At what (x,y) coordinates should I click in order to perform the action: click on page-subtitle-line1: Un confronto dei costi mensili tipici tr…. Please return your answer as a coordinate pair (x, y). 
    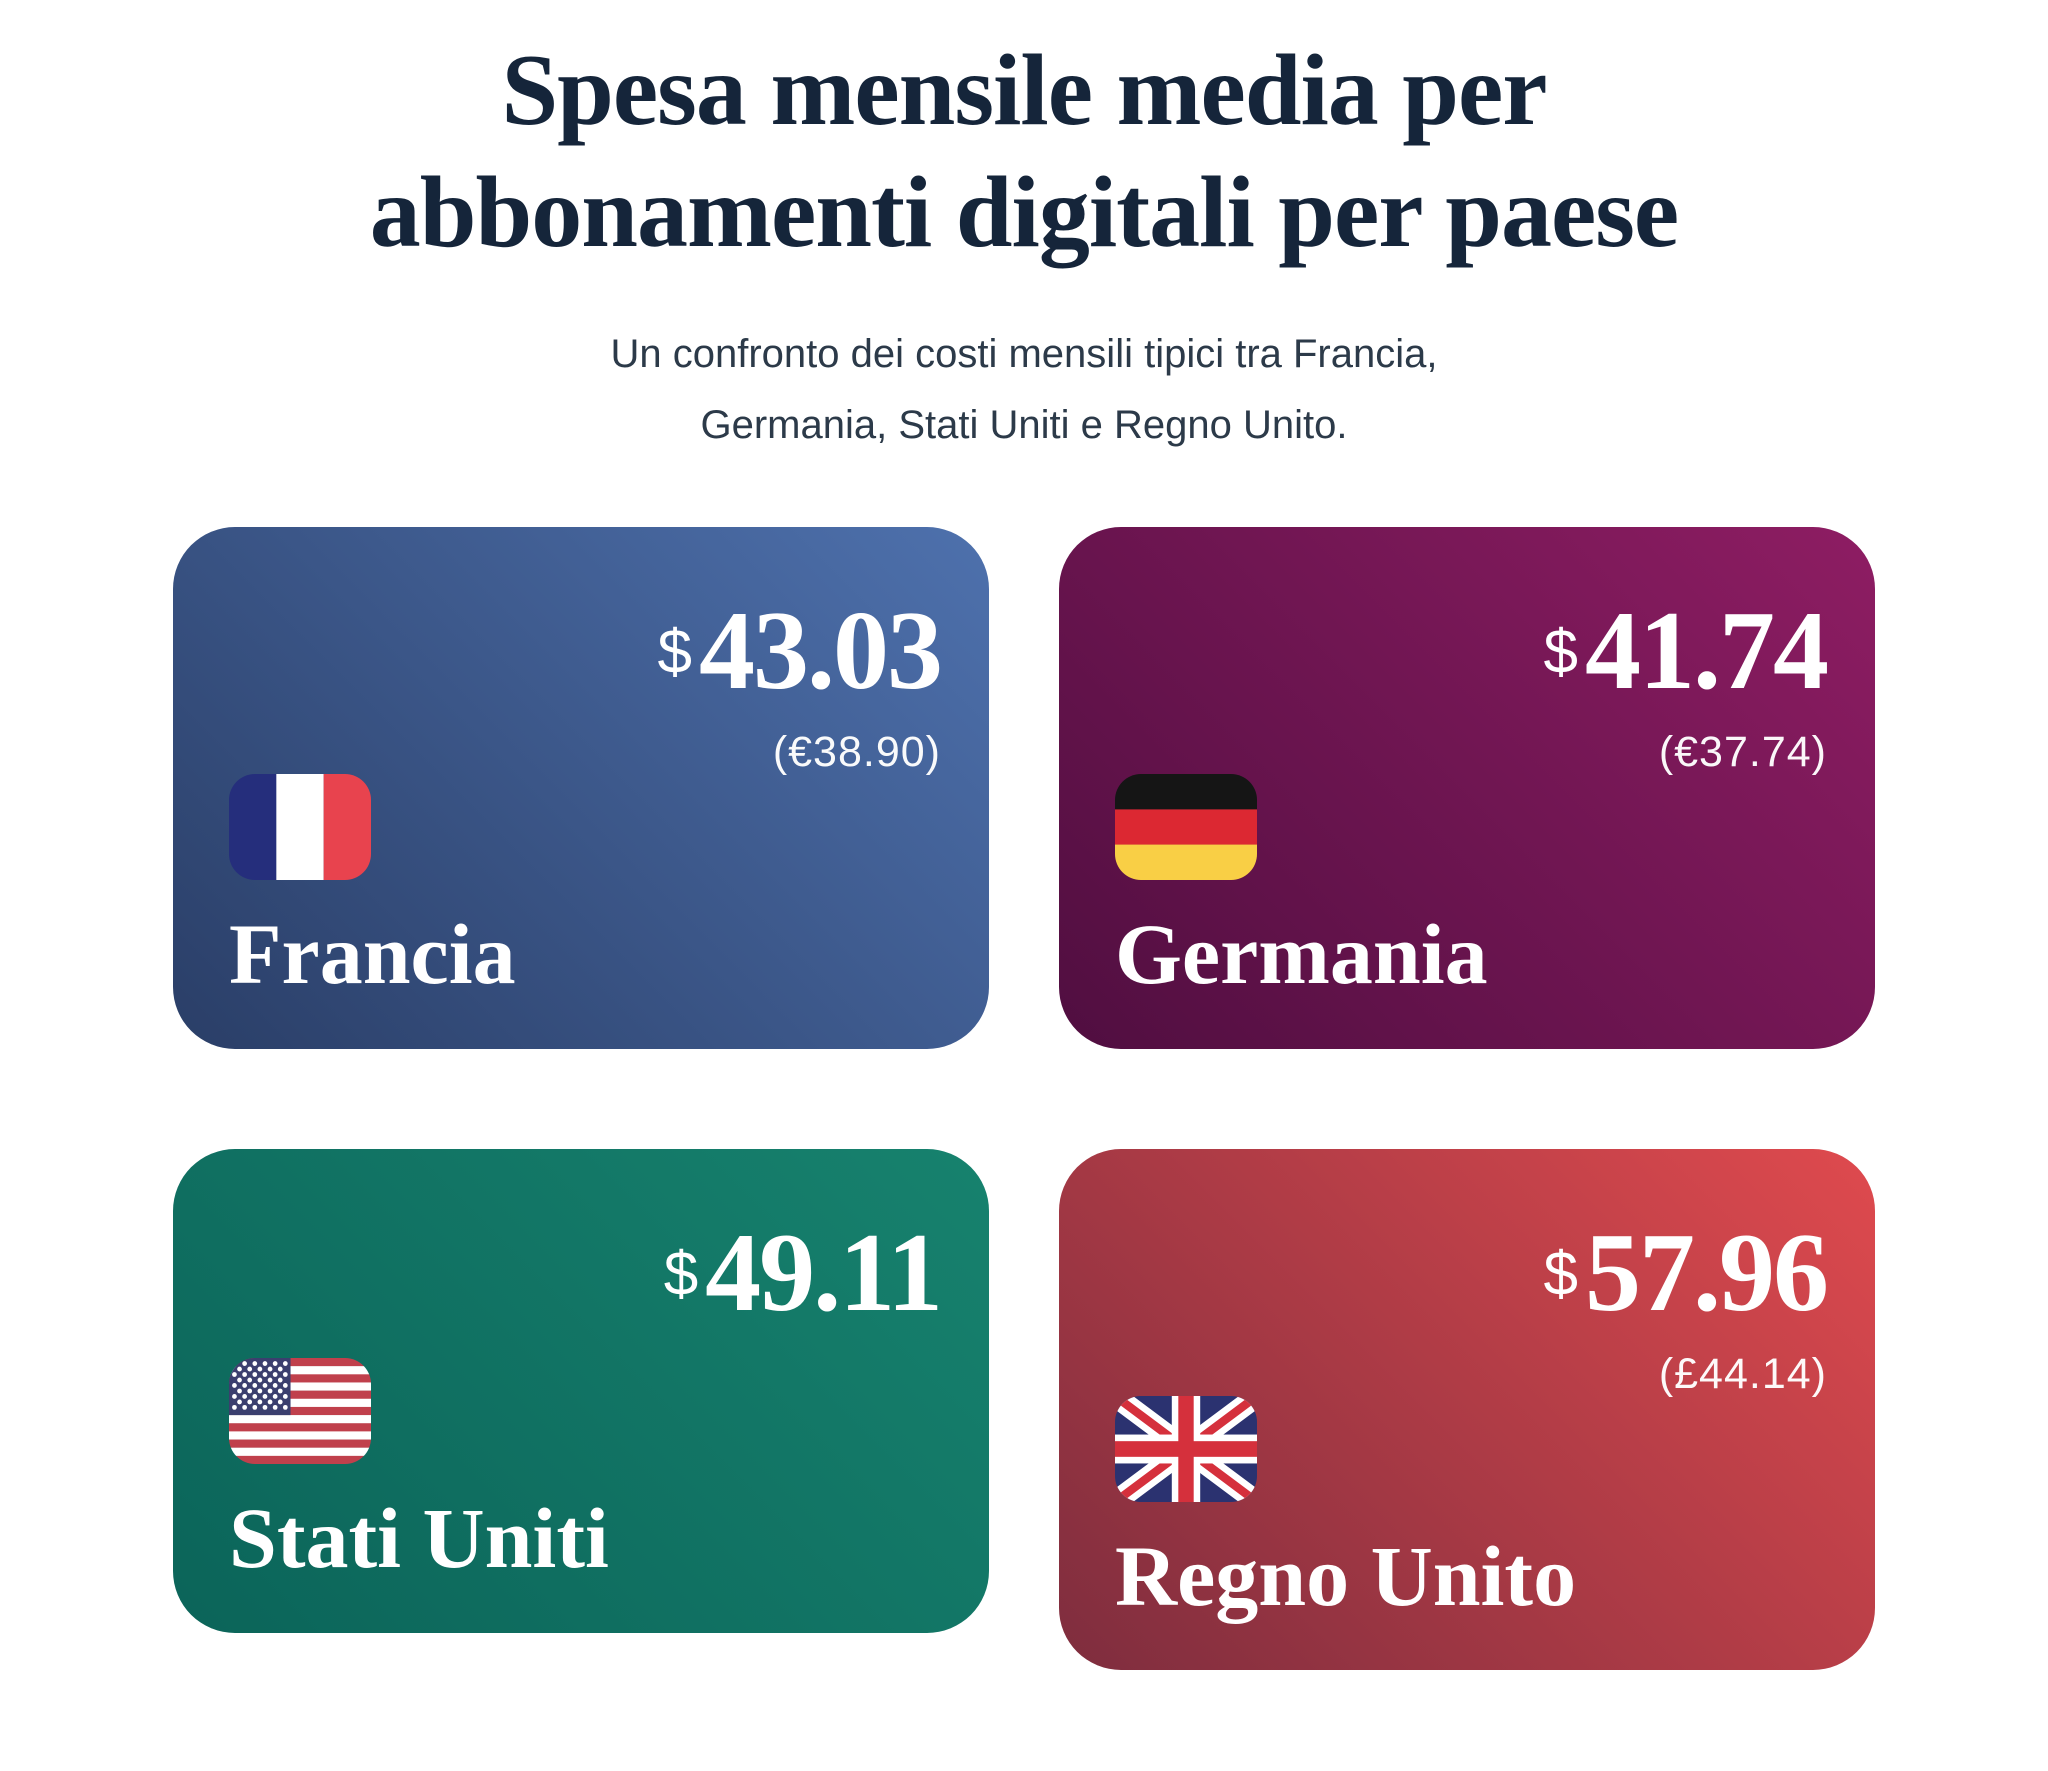
    Looking at the image, I should click on (1024, 353).